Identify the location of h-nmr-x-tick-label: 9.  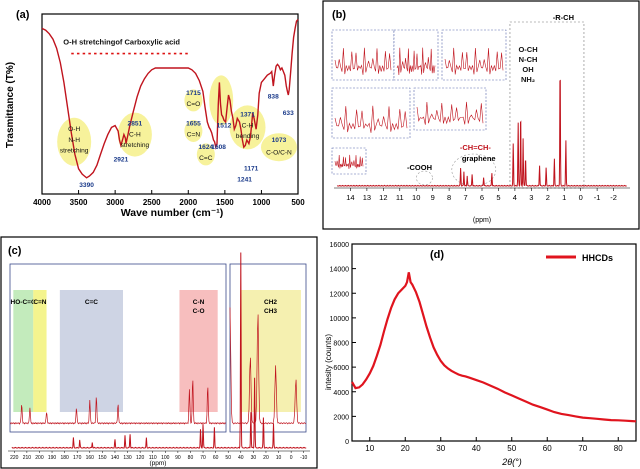
(433, 197).